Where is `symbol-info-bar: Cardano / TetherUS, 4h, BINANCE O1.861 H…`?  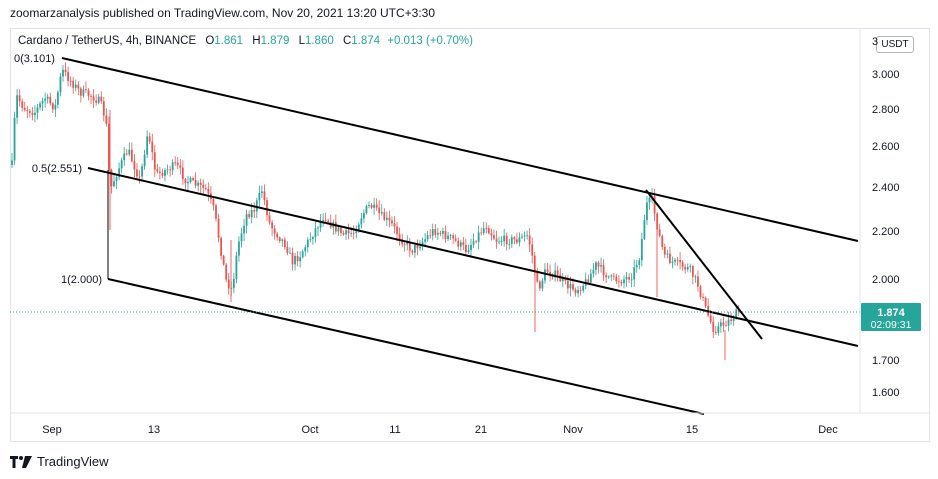
symbol-info-bar: Cardano / TetherUS, 4h, BINANCE O1.861 H… is located at coordinates (245, 41).